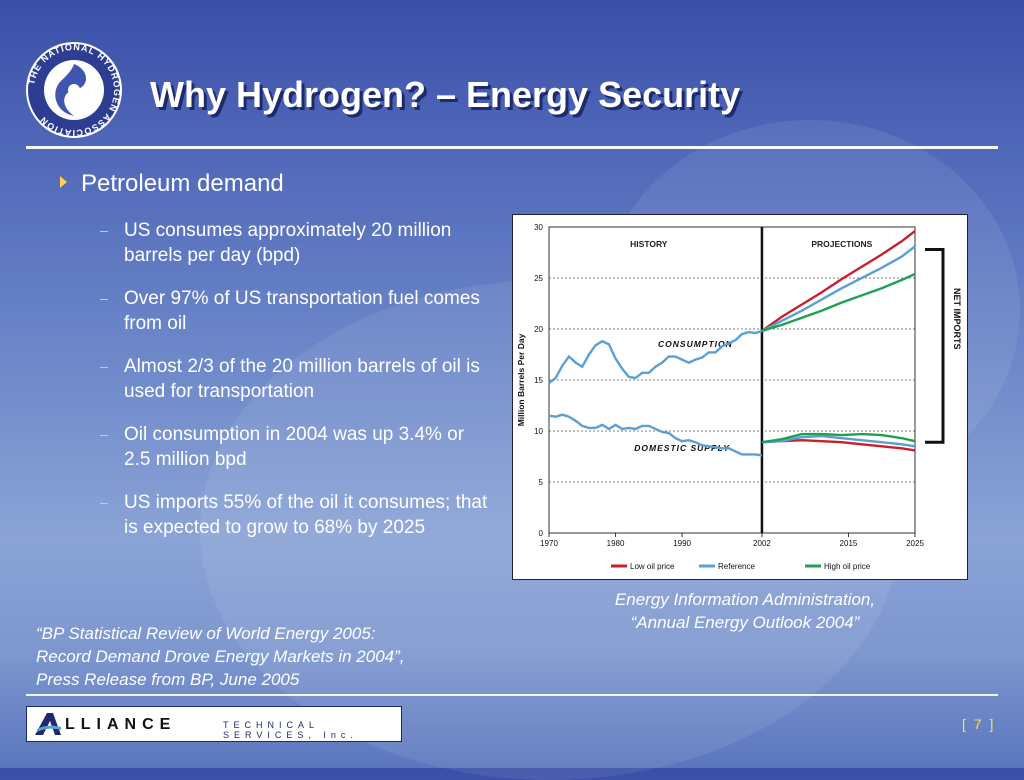  I want to click on top-divider, so click(512, 147).